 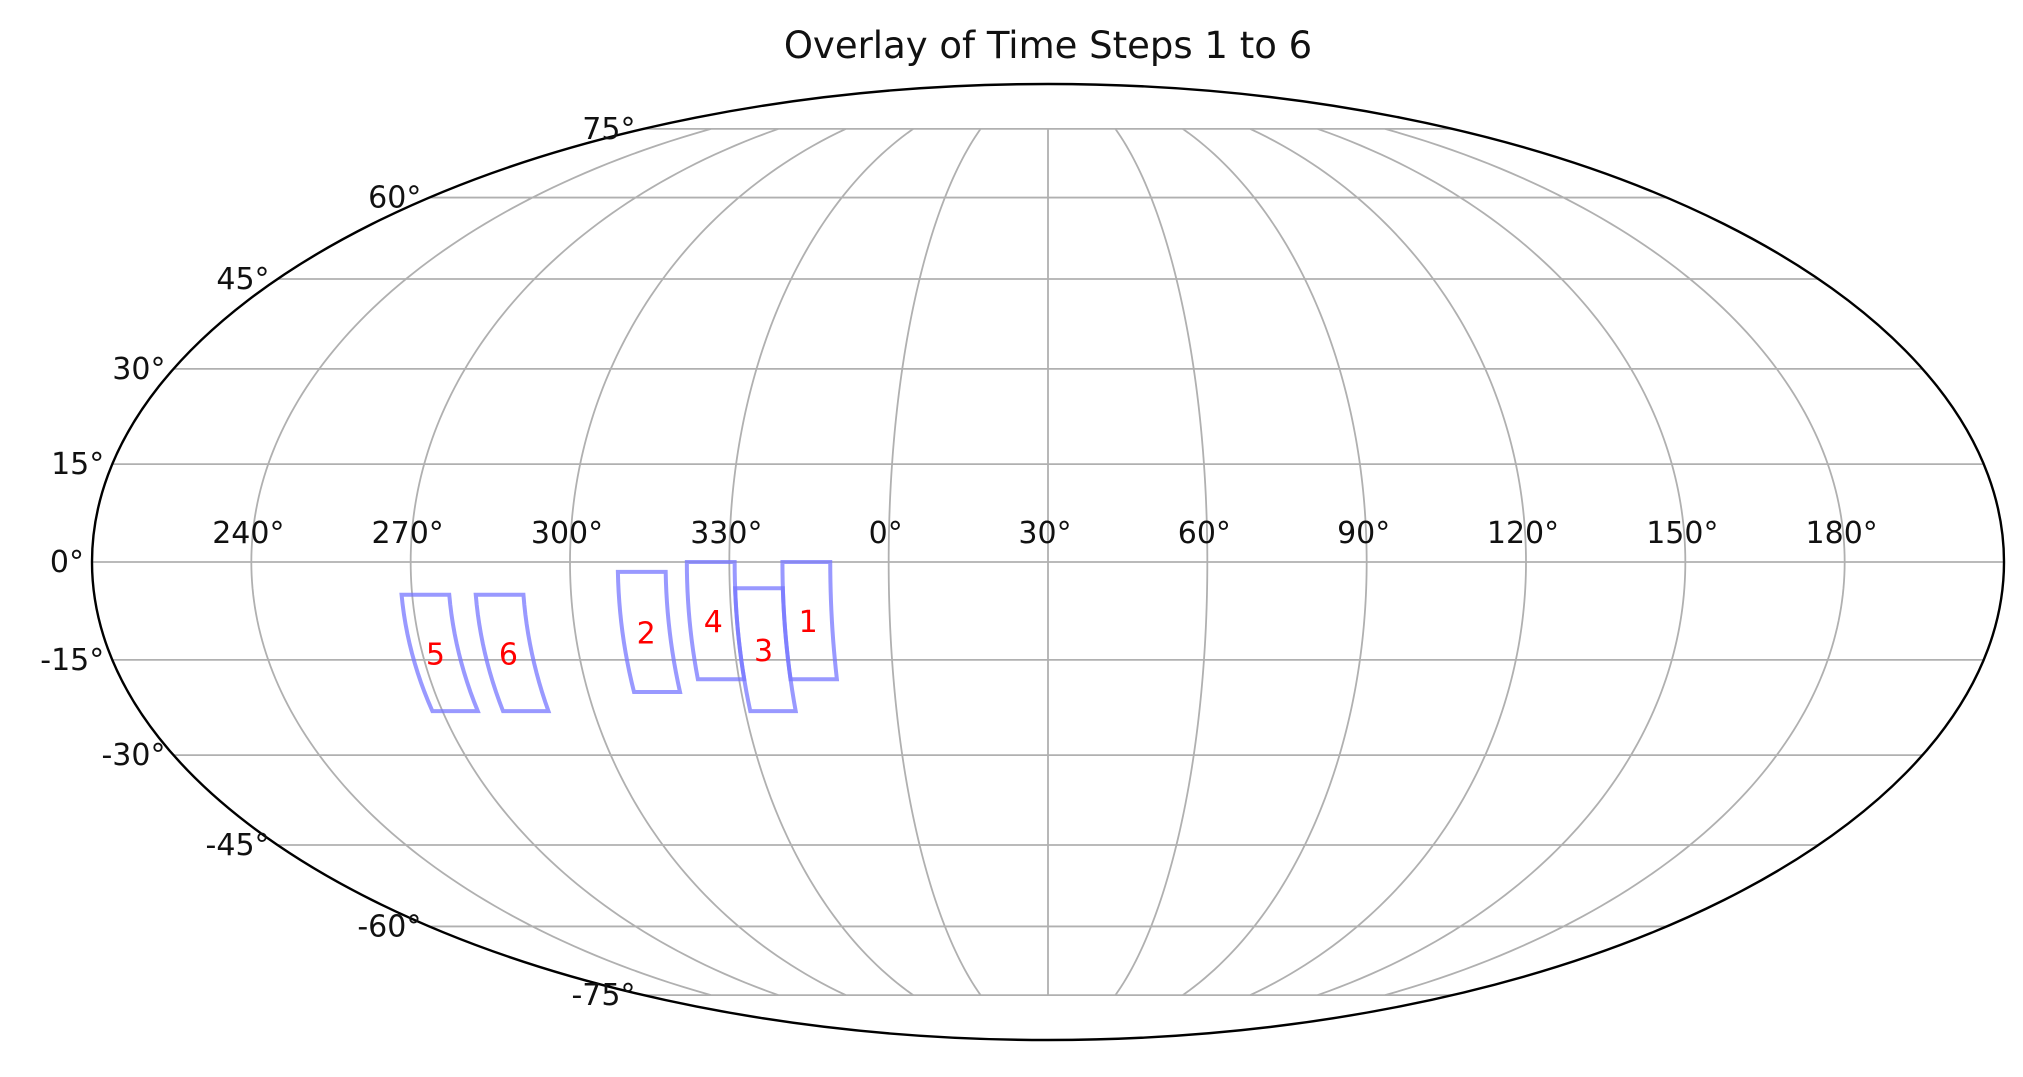 What do you see at coordinates (248, 533) in the screenshot?
I see `longitude-tick-label: 240°` at bounding box center [248, 533].